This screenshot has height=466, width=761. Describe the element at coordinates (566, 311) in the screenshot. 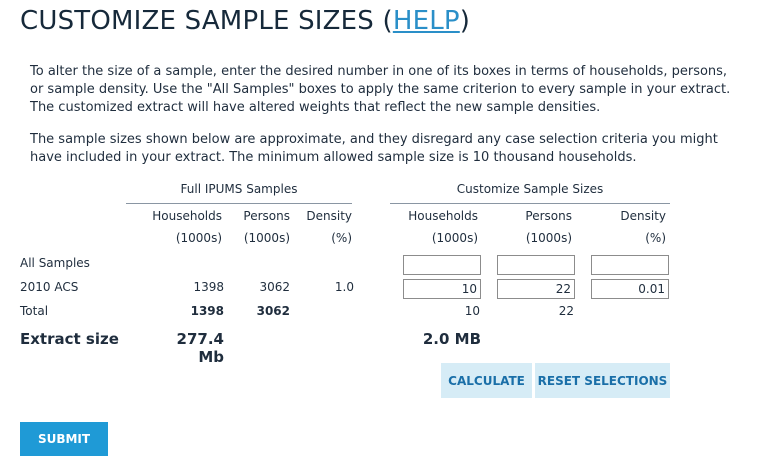

I see `custom-total-persons-value: 22` at that location.